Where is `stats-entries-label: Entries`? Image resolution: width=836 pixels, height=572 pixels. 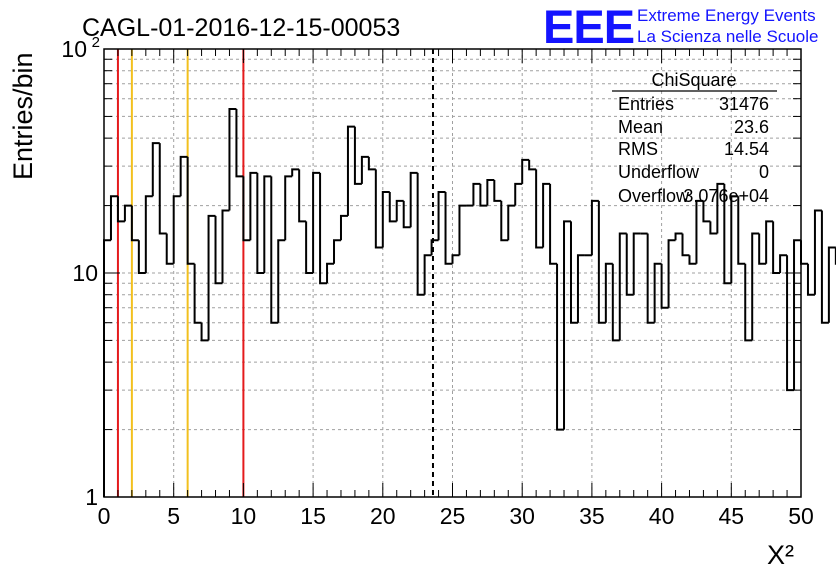 stats-entries-label: Entries is located at coordinates (646, 104).